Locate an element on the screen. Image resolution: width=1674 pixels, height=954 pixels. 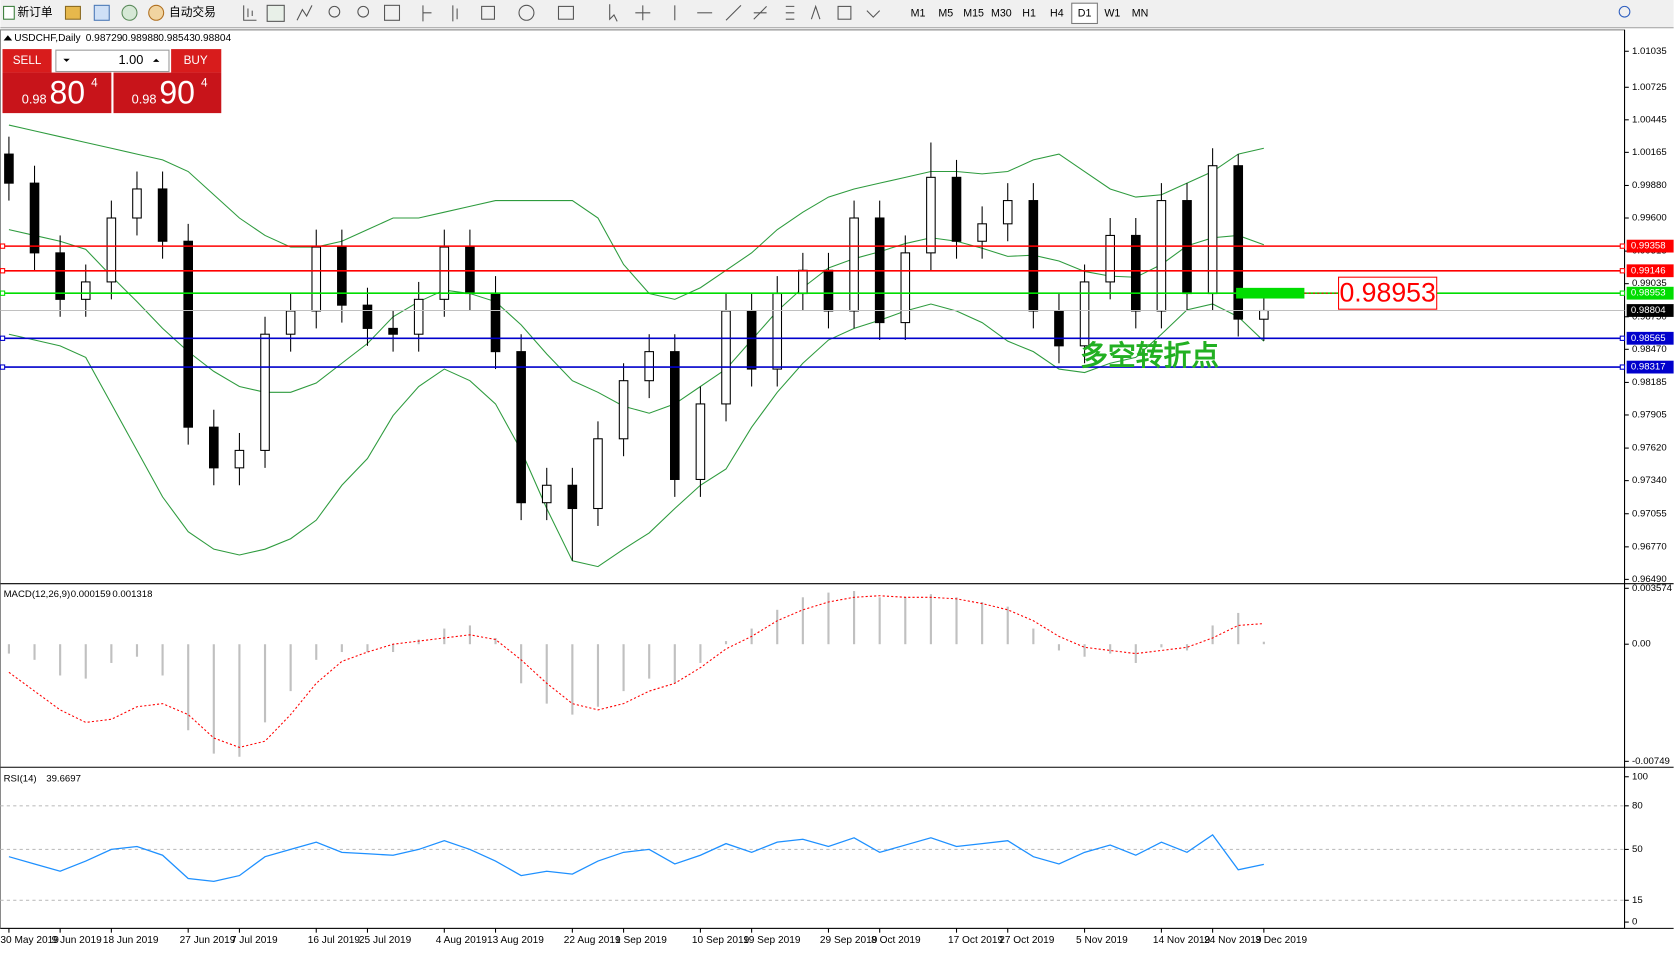
y-tick-label: 0.99035 is located at coordinates (1649, 283).